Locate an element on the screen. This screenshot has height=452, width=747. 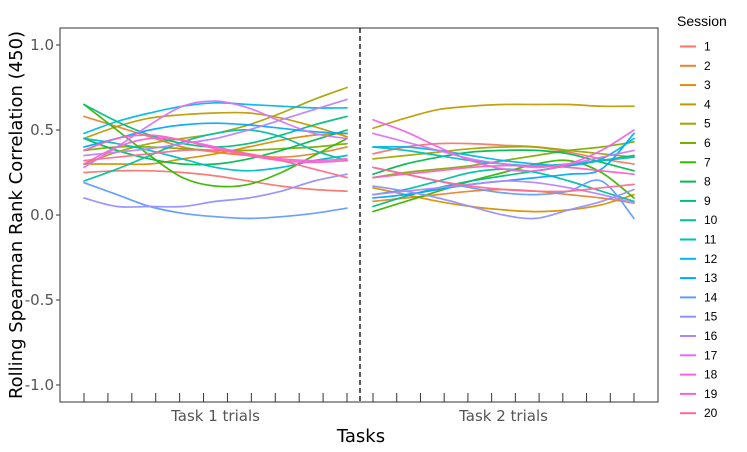
series-line-18-task2 is located at coordinates (503, 145).